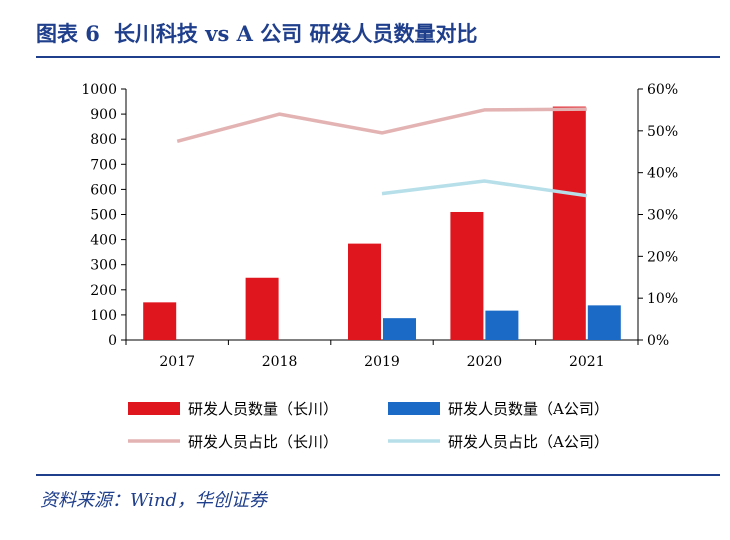 This screenshot has width=730, height=540. Describe the element at coordinates (378, 475) in the screenshot. I see `source-divider` at that location.